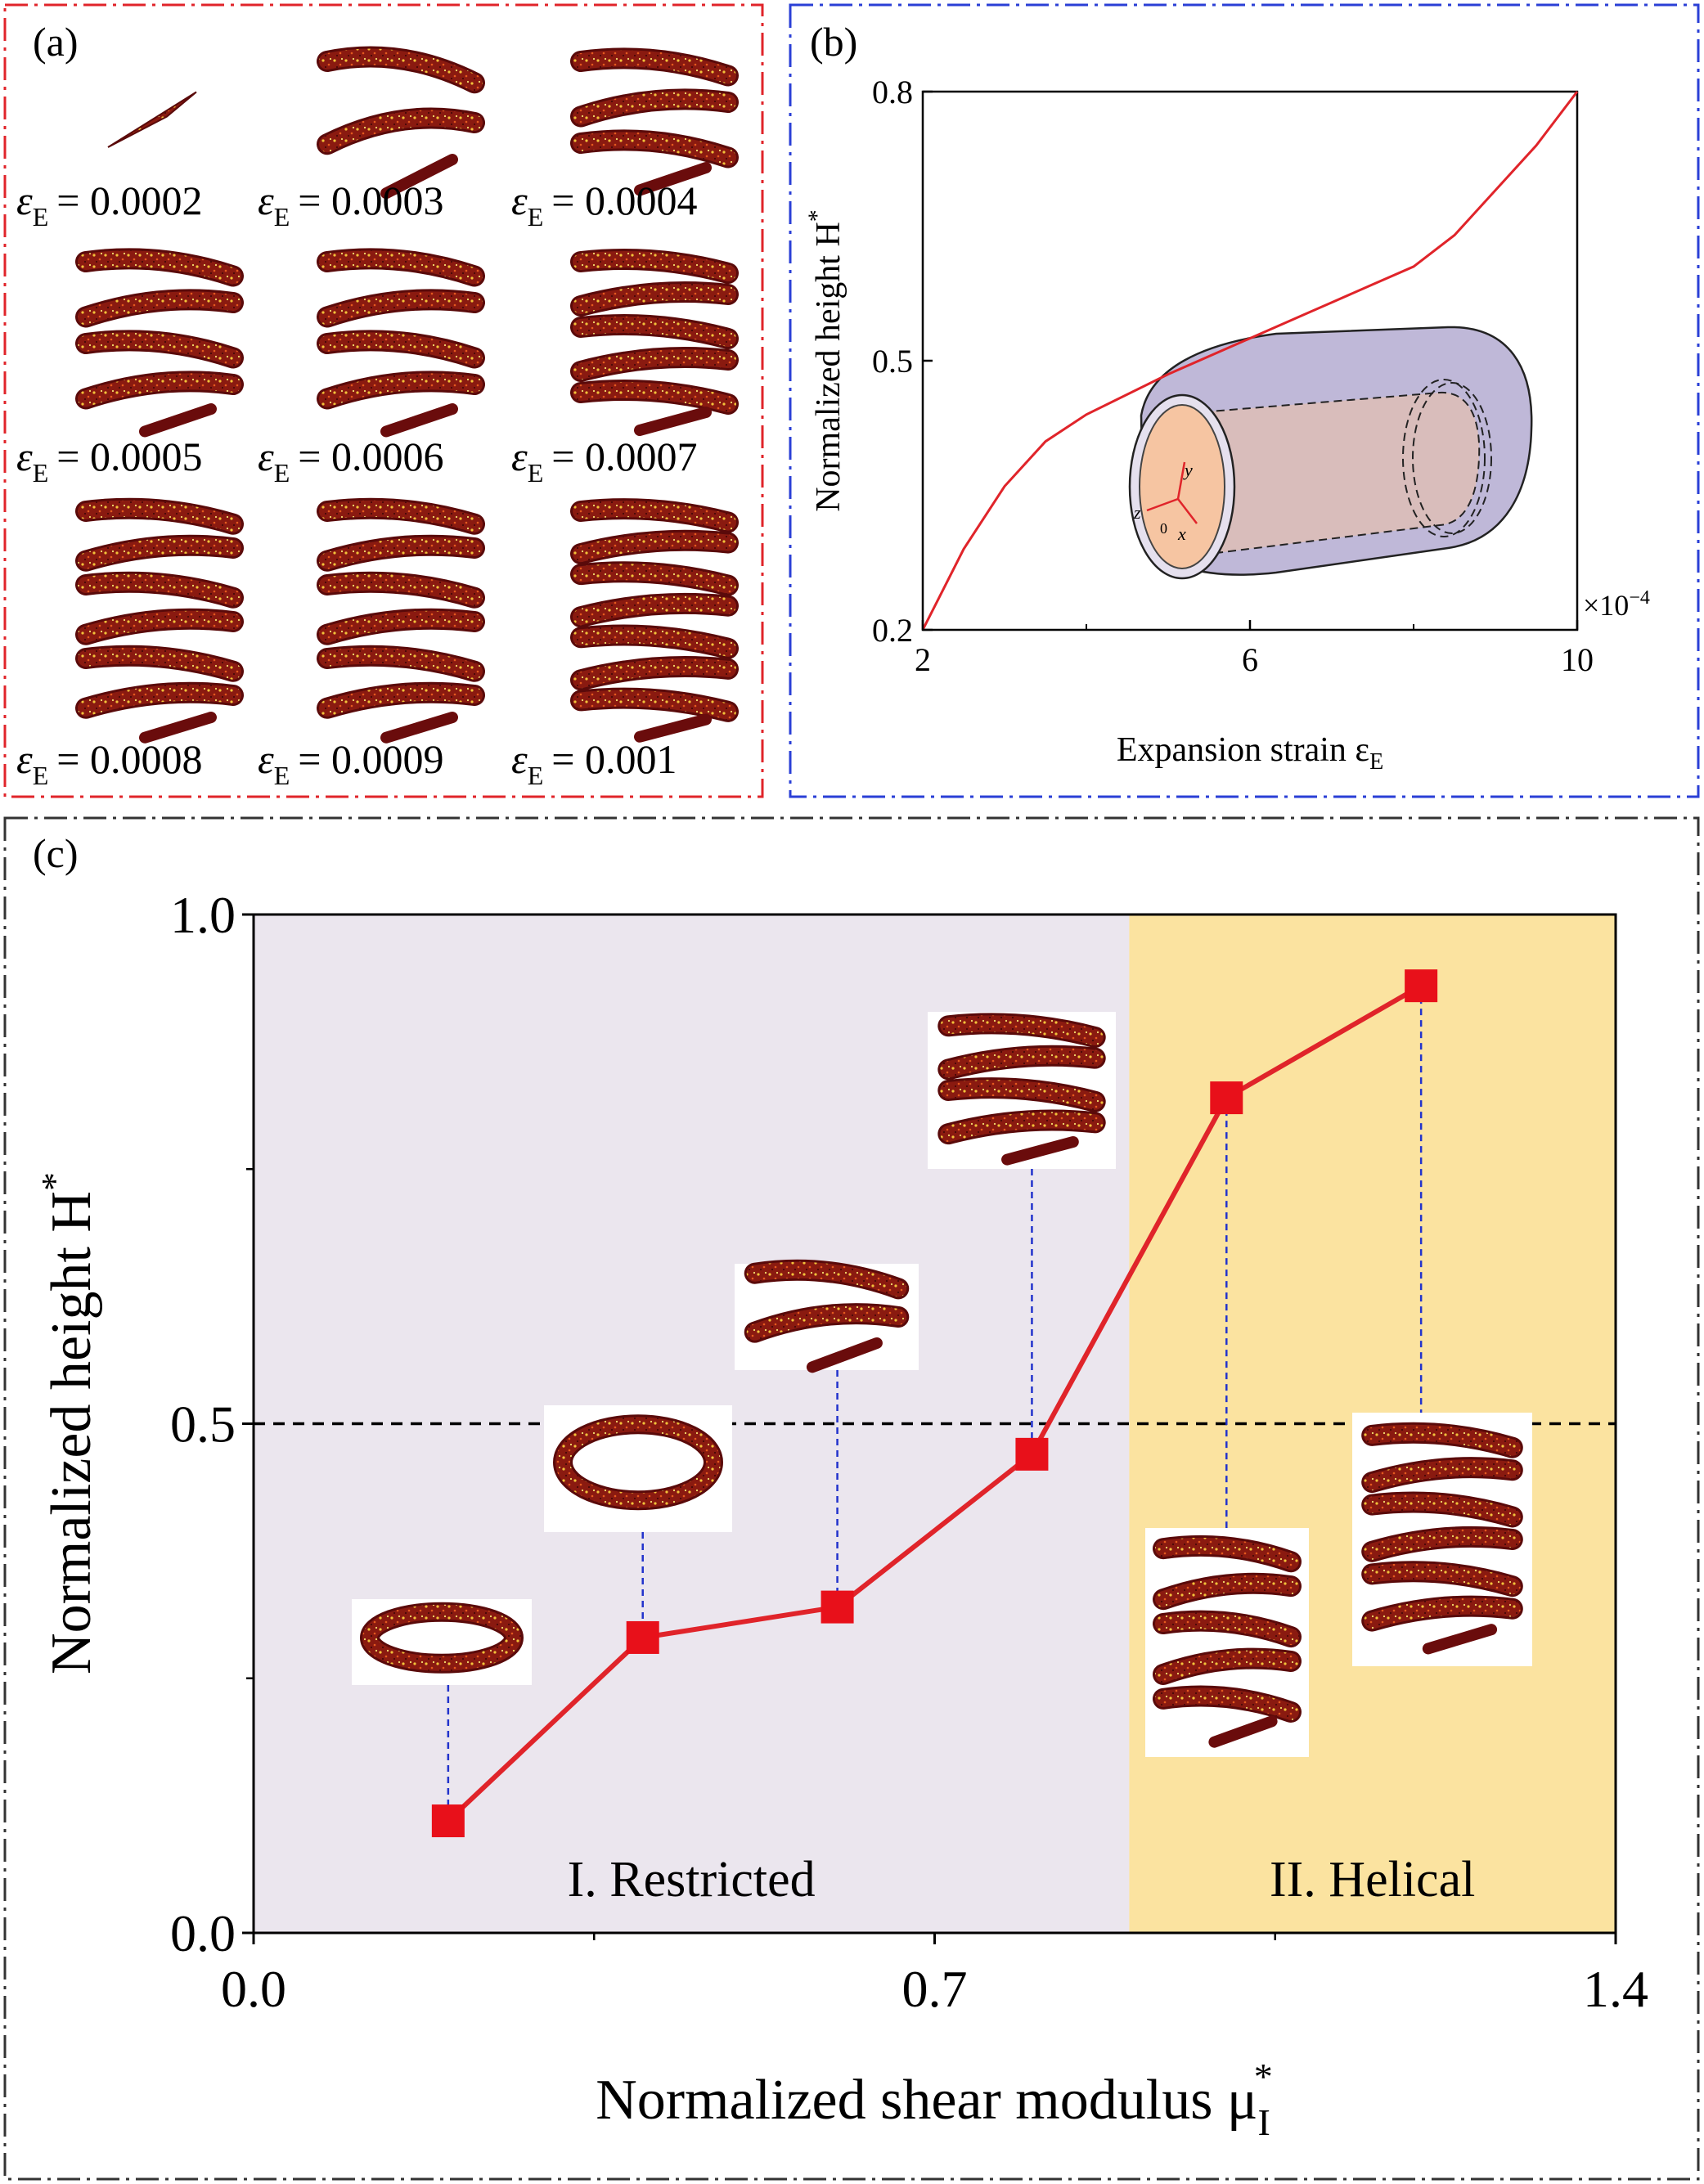  Describe the element at coordinates (1250, 659) in the screenshot. I see `x-tick-label: 6` at that location.